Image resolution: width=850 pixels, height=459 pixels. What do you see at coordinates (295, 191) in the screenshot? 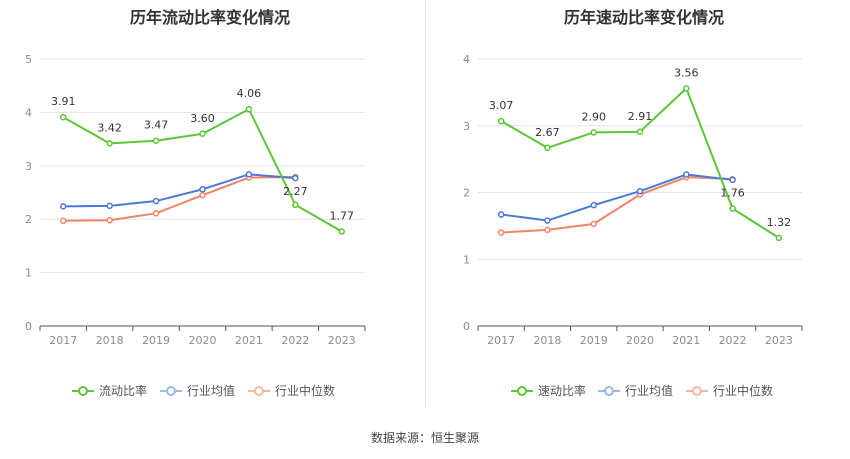
I see `data-label: 2.27` at bounding box center [295, 191].